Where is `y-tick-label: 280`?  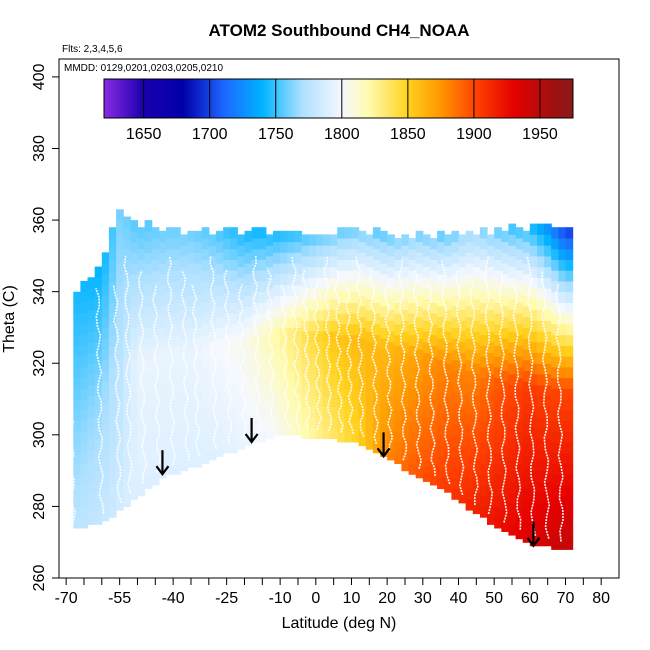 y-tick-label: 280 is located at coordinates (39, 506).